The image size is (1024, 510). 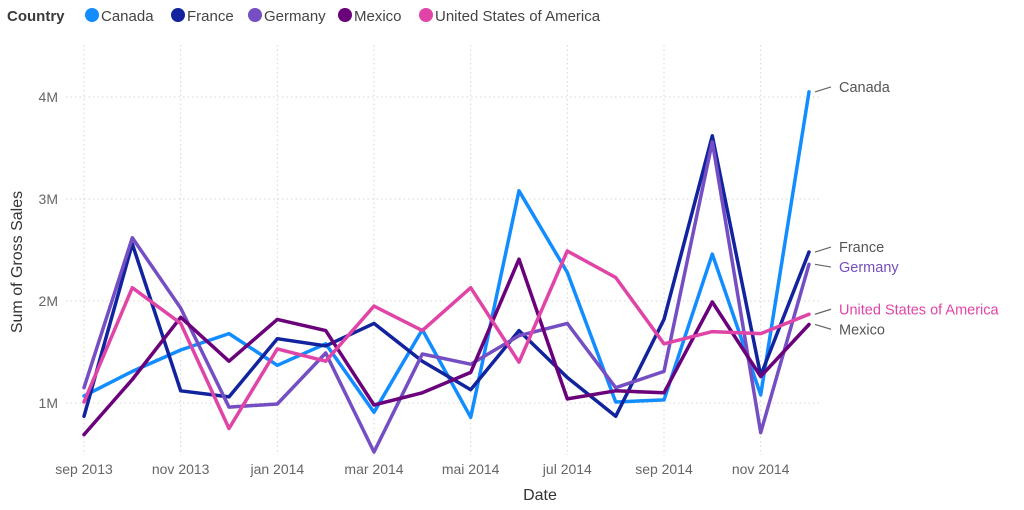 I want to click on legend-item-germany: Germany, so click(x=287, y=16).